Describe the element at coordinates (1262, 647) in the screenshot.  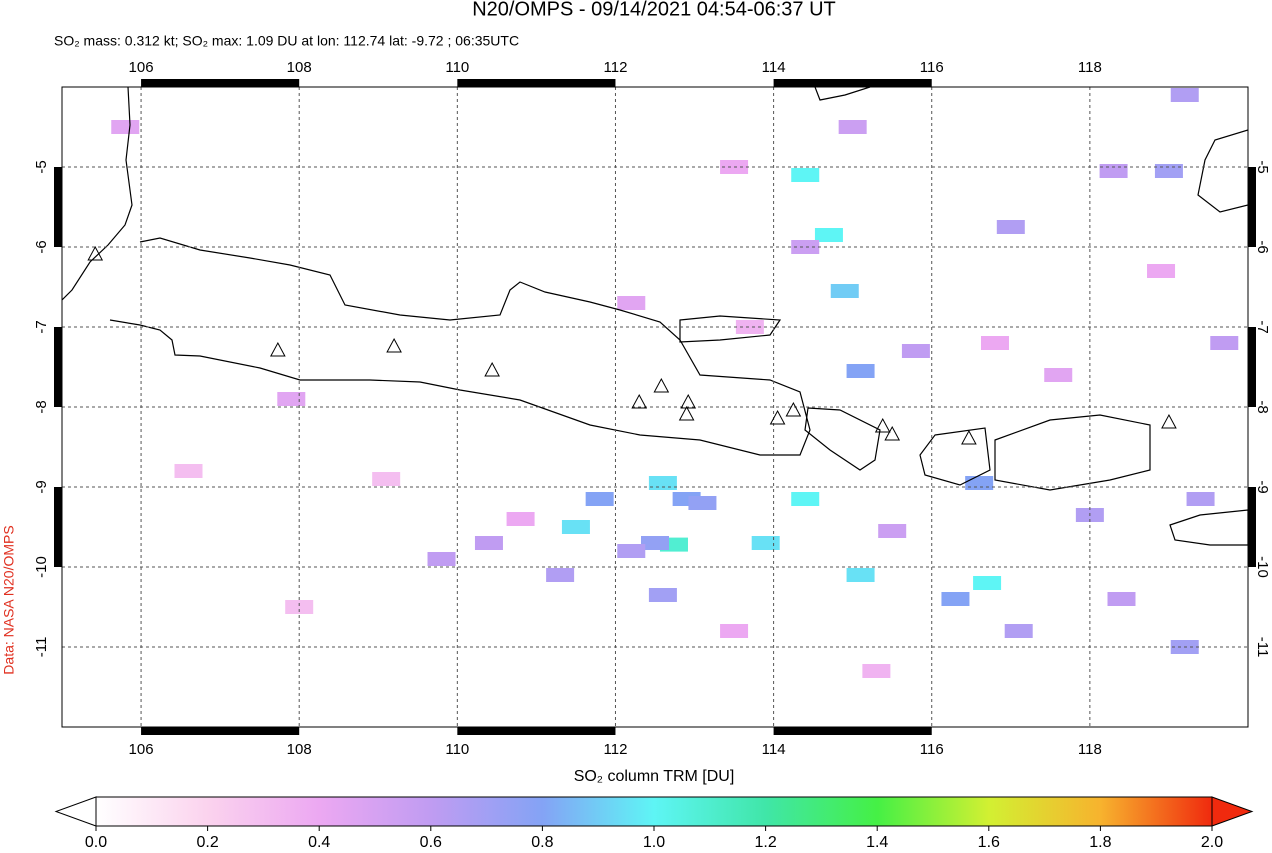
I see `right-tick-label: -11` at that location.